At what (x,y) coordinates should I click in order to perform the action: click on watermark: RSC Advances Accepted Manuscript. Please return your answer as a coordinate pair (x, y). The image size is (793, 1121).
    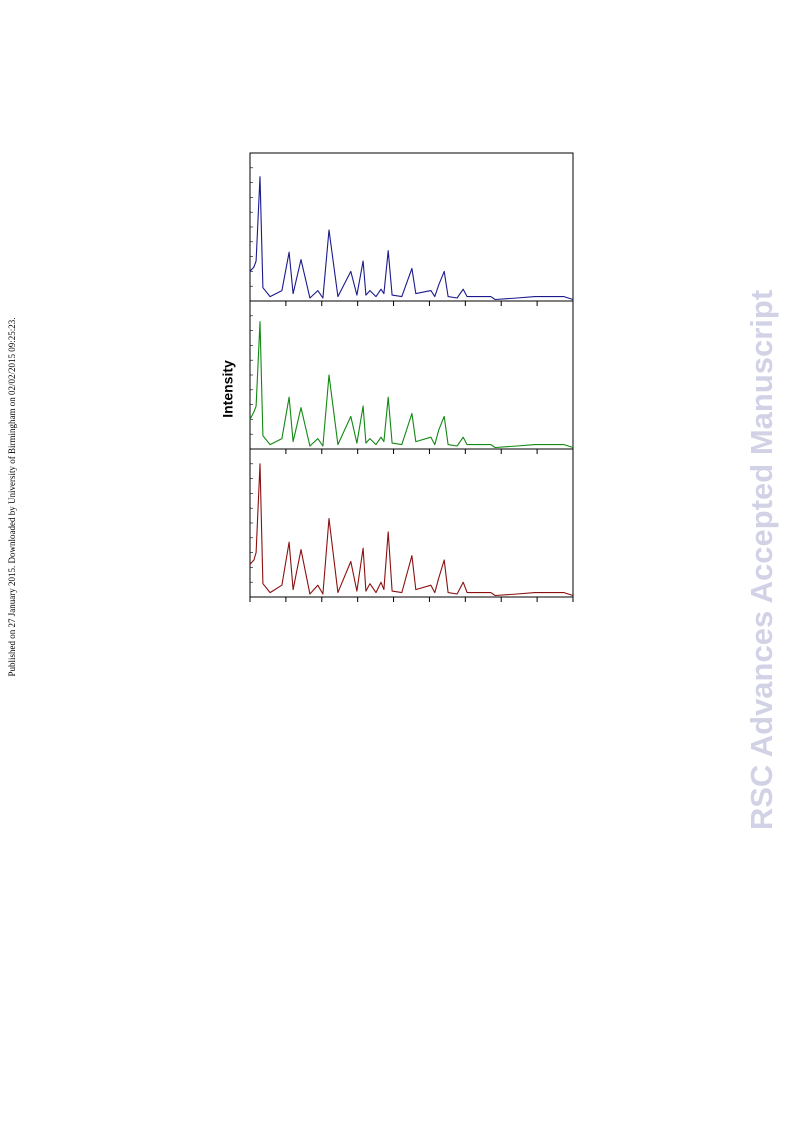
    Looking at the image, I should click on (761, 560).